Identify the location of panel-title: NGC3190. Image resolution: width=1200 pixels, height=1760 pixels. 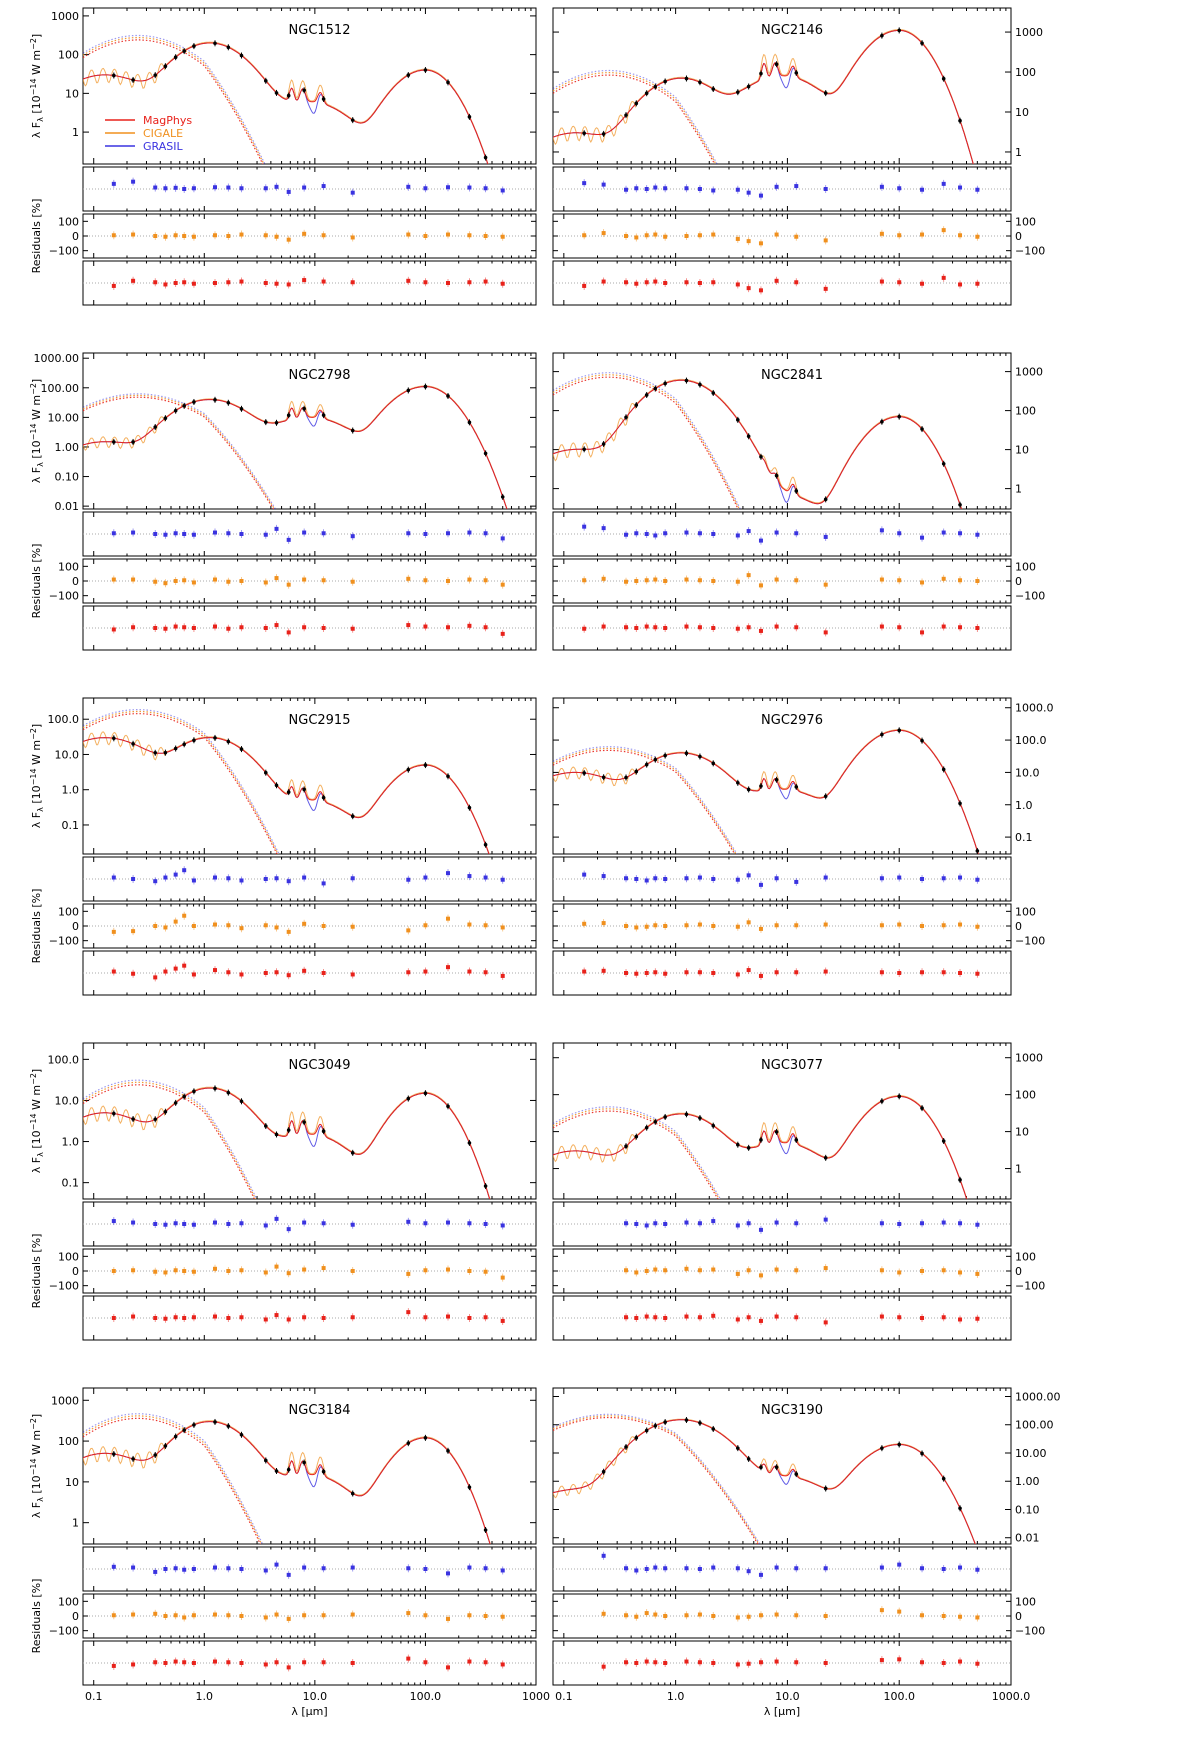
(792, 1410).